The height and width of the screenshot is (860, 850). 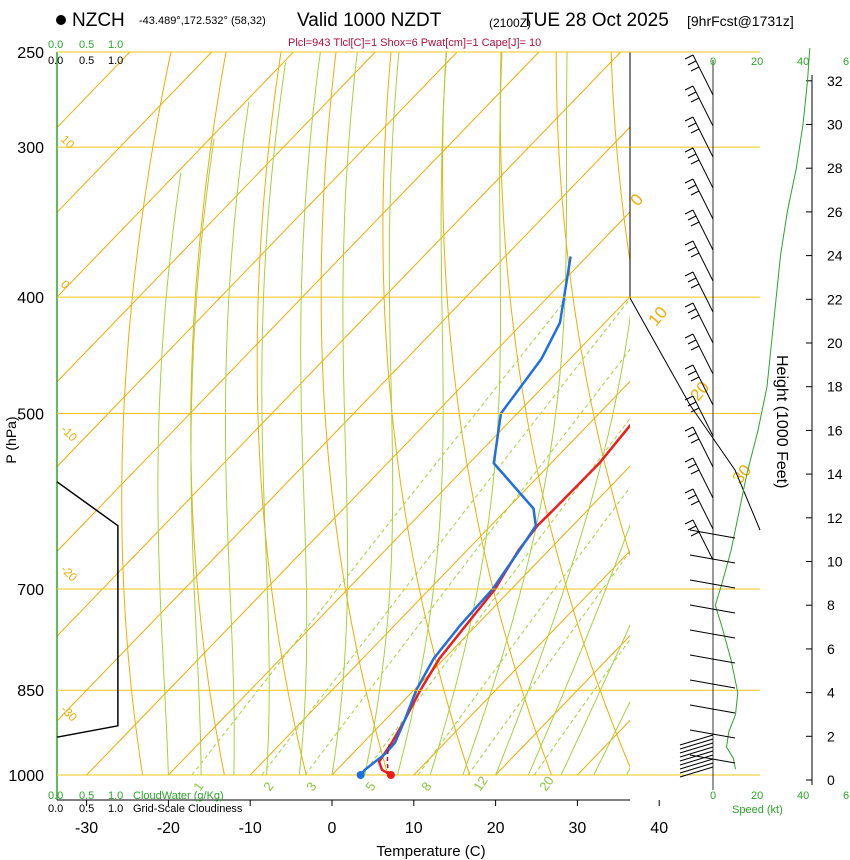 I want to click on cloudiness-top-tick: 0.5, so click(x=86, y=61).